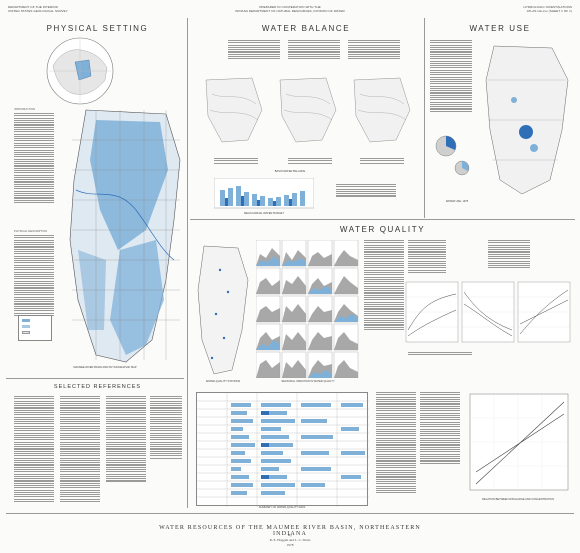  I want to click on seasonal-chart-grid, so click(307, 309).